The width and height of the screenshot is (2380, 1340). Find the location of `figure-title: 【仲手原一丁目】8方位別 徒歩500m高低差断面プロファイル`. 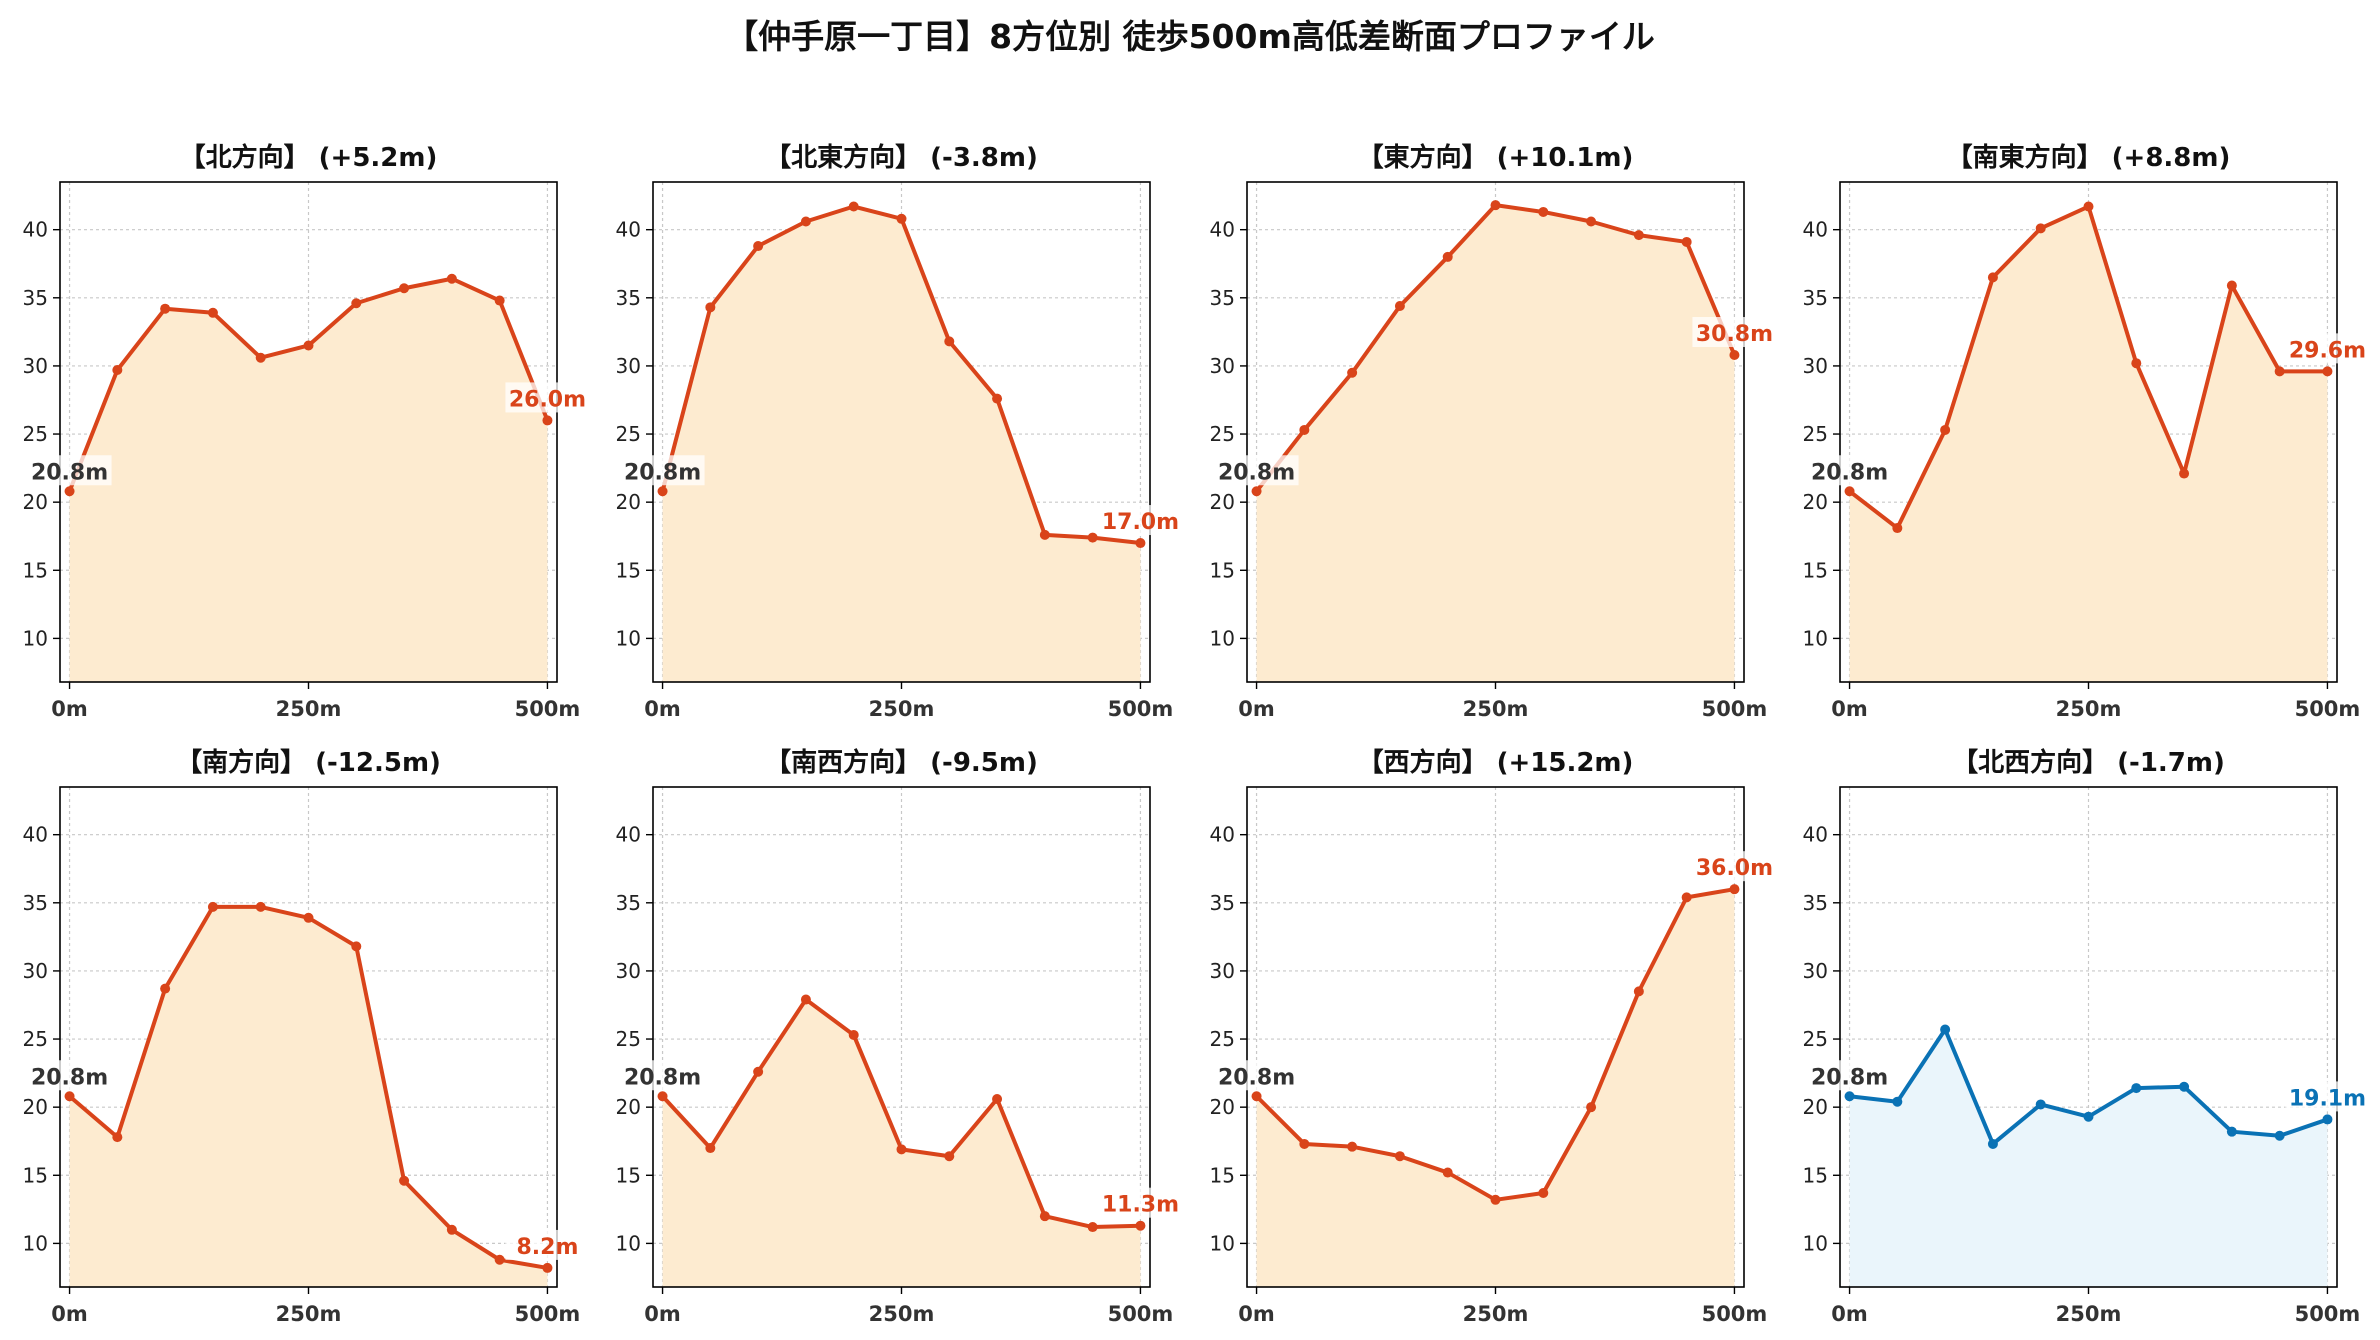

figure-title: 【仲手原一丁目】8方位別 徒歩500m高低差断面プロファイル is located at coordinates (1190, 36).